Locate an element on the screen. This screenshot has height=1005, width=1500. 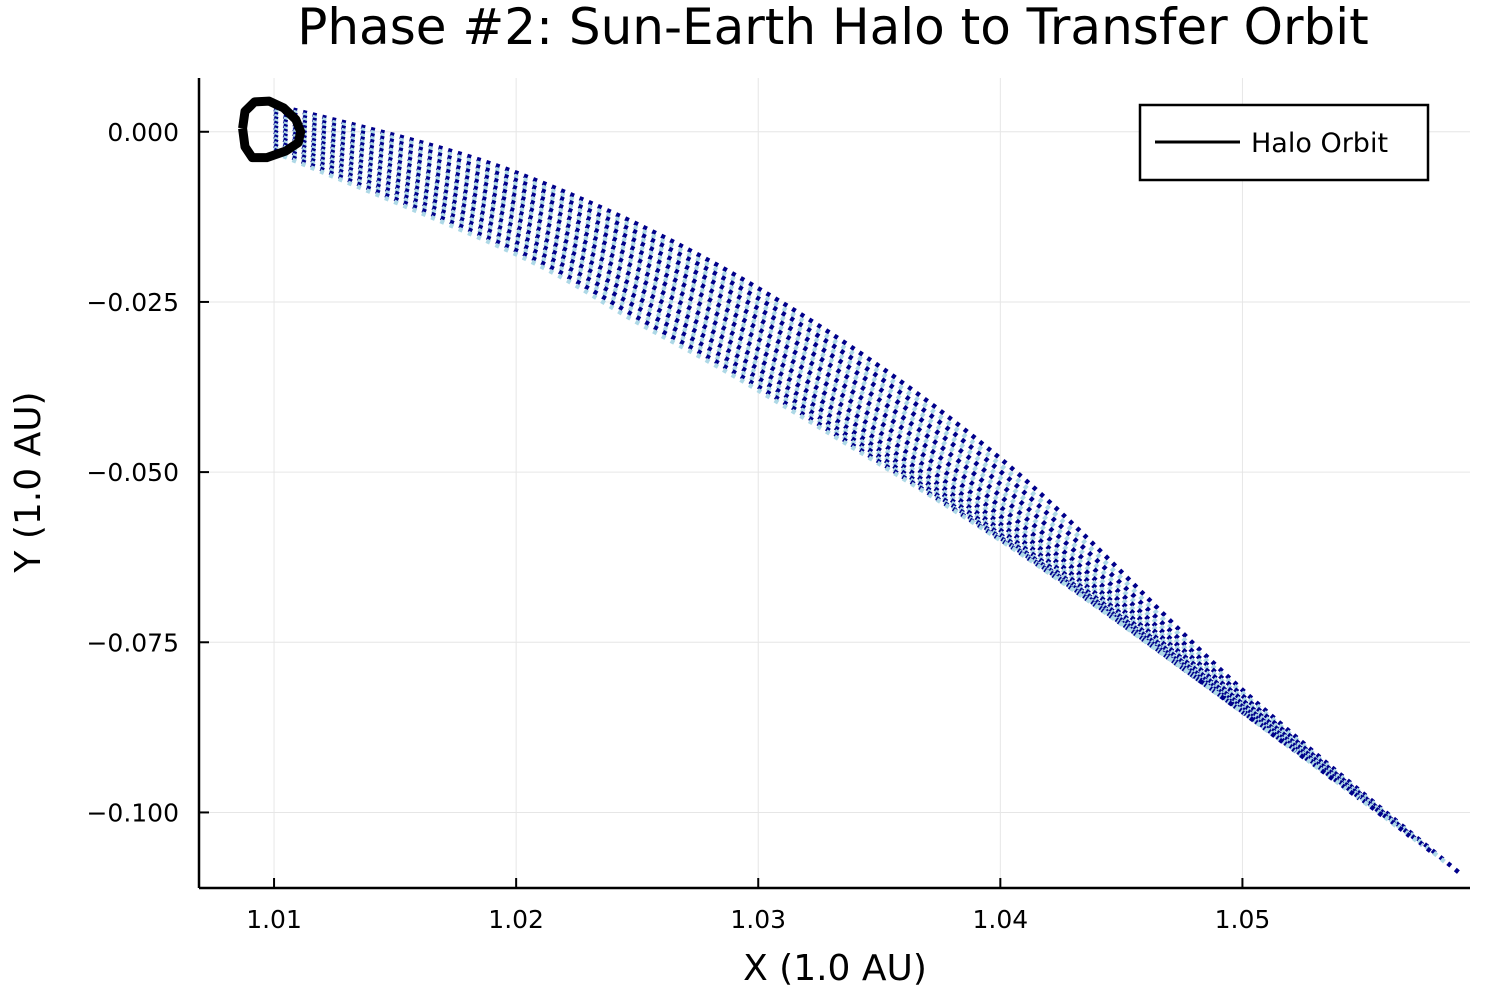
legend-label-halo-orbit: Halo Orbit is located at coordinates (1319, 143).